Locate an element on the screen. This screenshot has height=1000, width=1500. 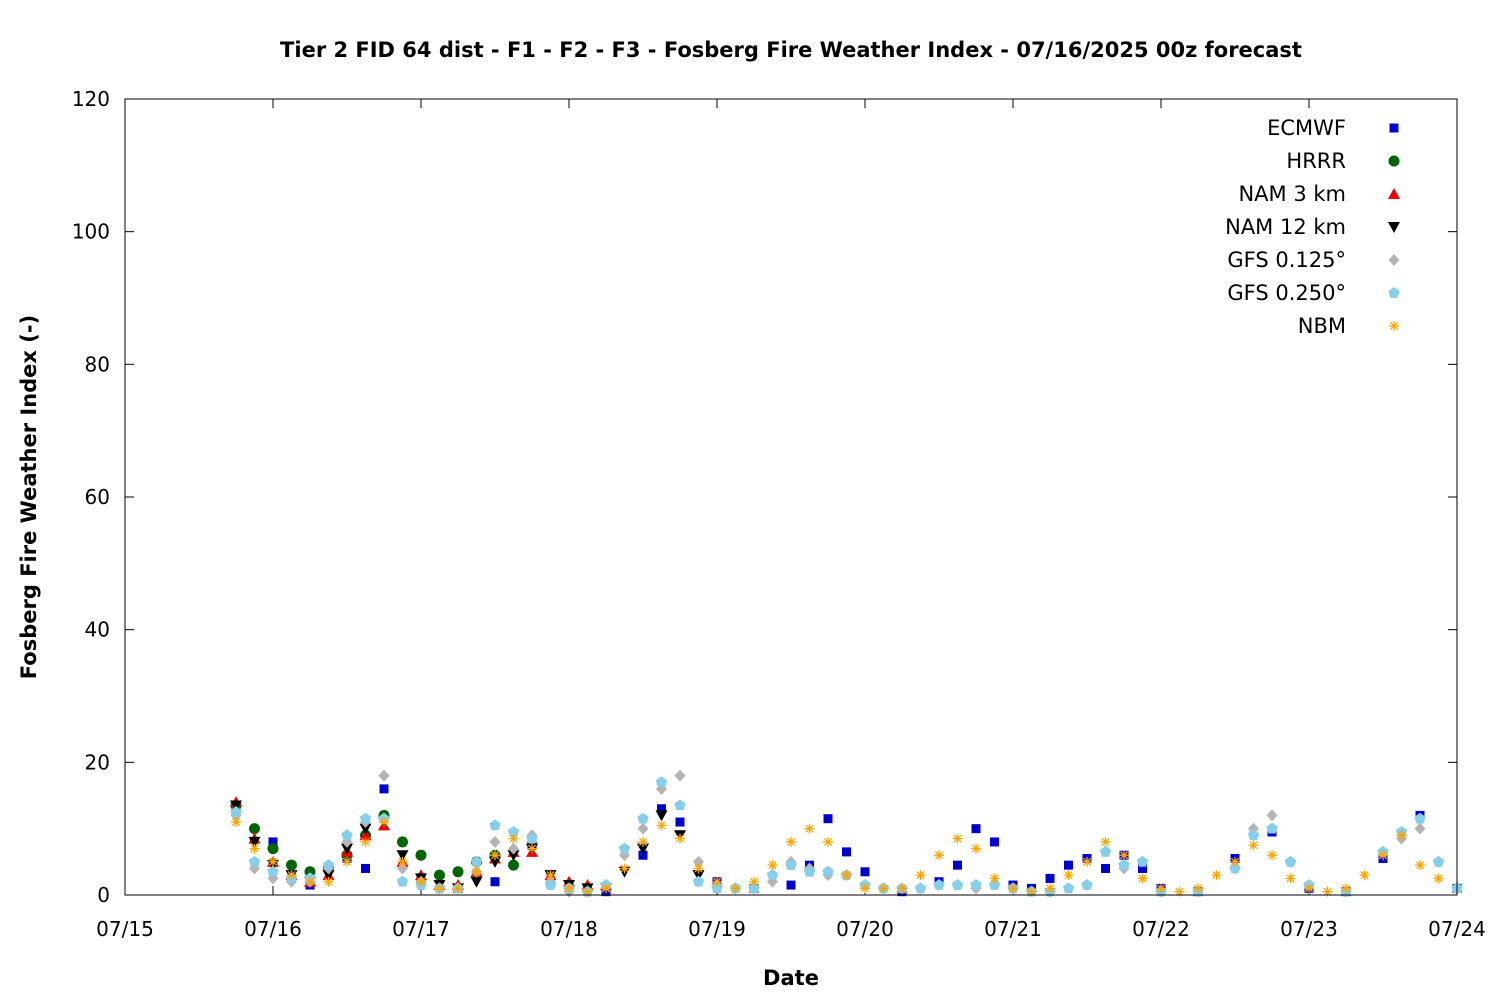
x-axis-title: Date is located at coordinates (791, 978).